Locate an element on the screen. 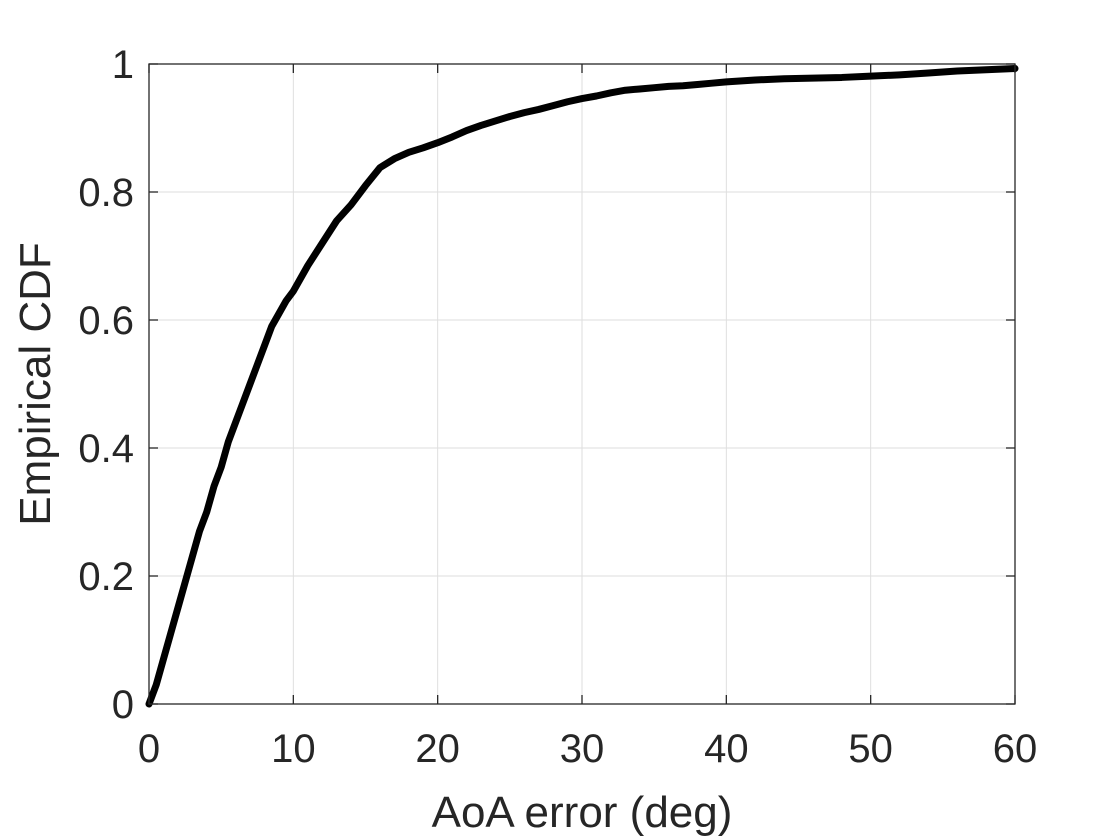 This screenshot has width=1120, height=840. y-tick-label: 0 is located at coordinates (123, 705).